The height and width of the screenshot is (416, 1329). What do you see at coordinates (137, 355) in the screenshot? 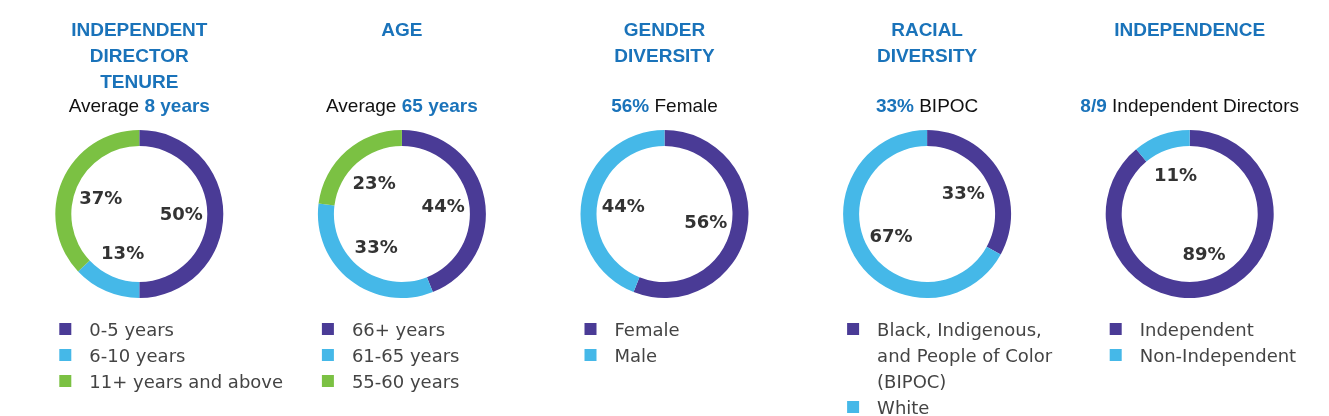
I see `legend-label: 6-10 years` at bounding box center [137, 355].